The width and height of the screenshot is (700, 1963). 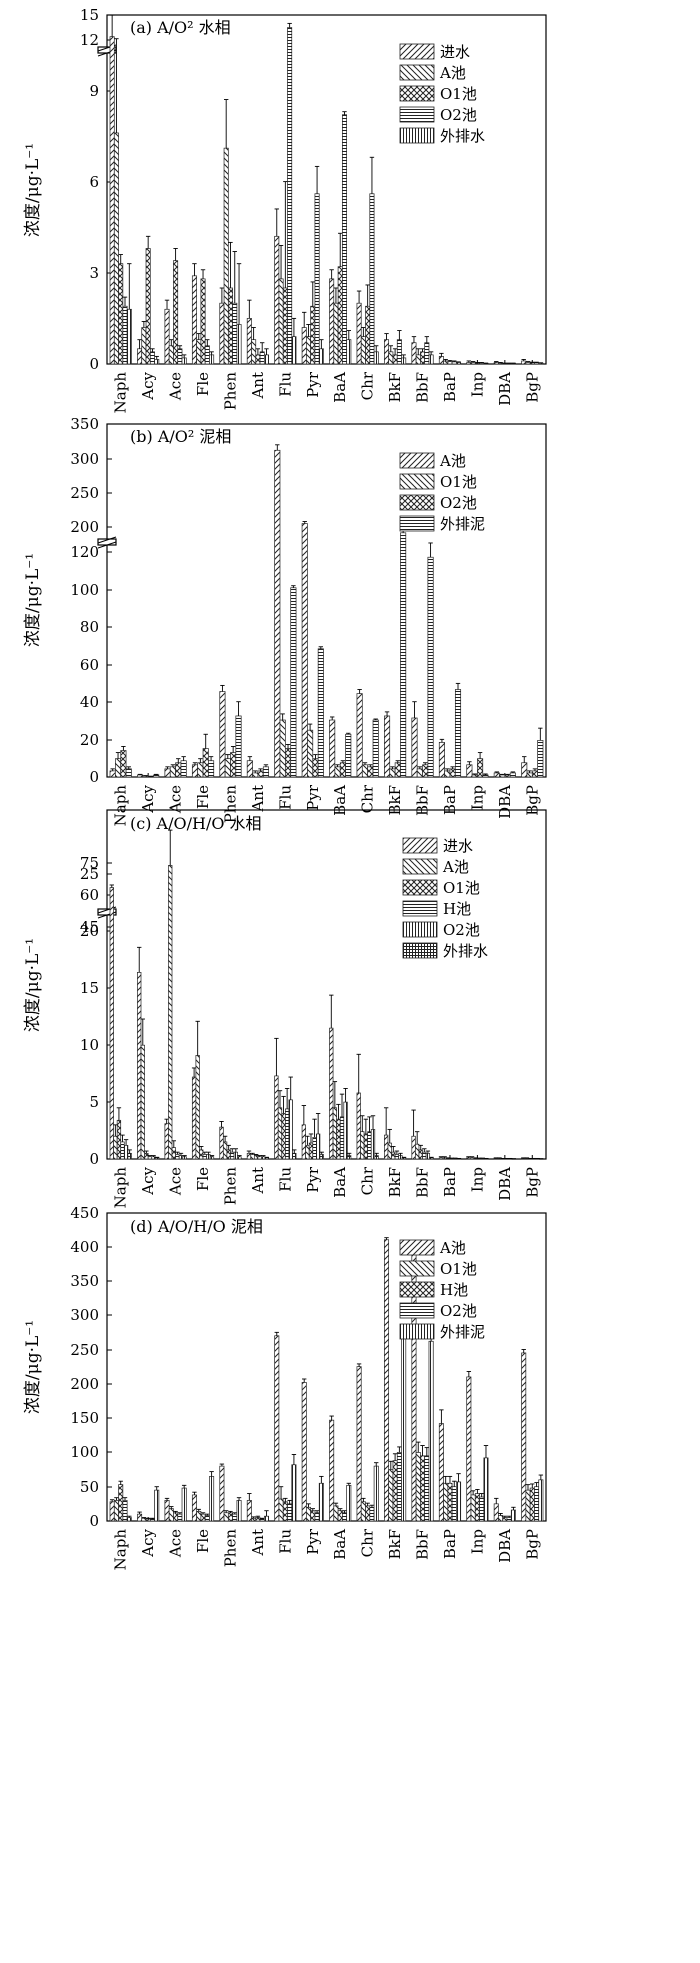 I want to click on x-tick-label: Fle, so click(x=203, y=1541).